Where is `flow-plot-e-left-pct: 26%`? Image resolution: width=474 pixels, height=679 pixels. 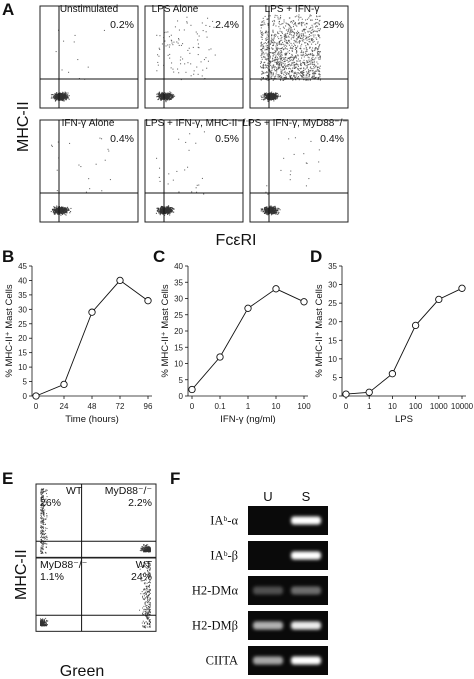
flow-plot-e-left-pct: 26% is located at coordinates (50, 503).